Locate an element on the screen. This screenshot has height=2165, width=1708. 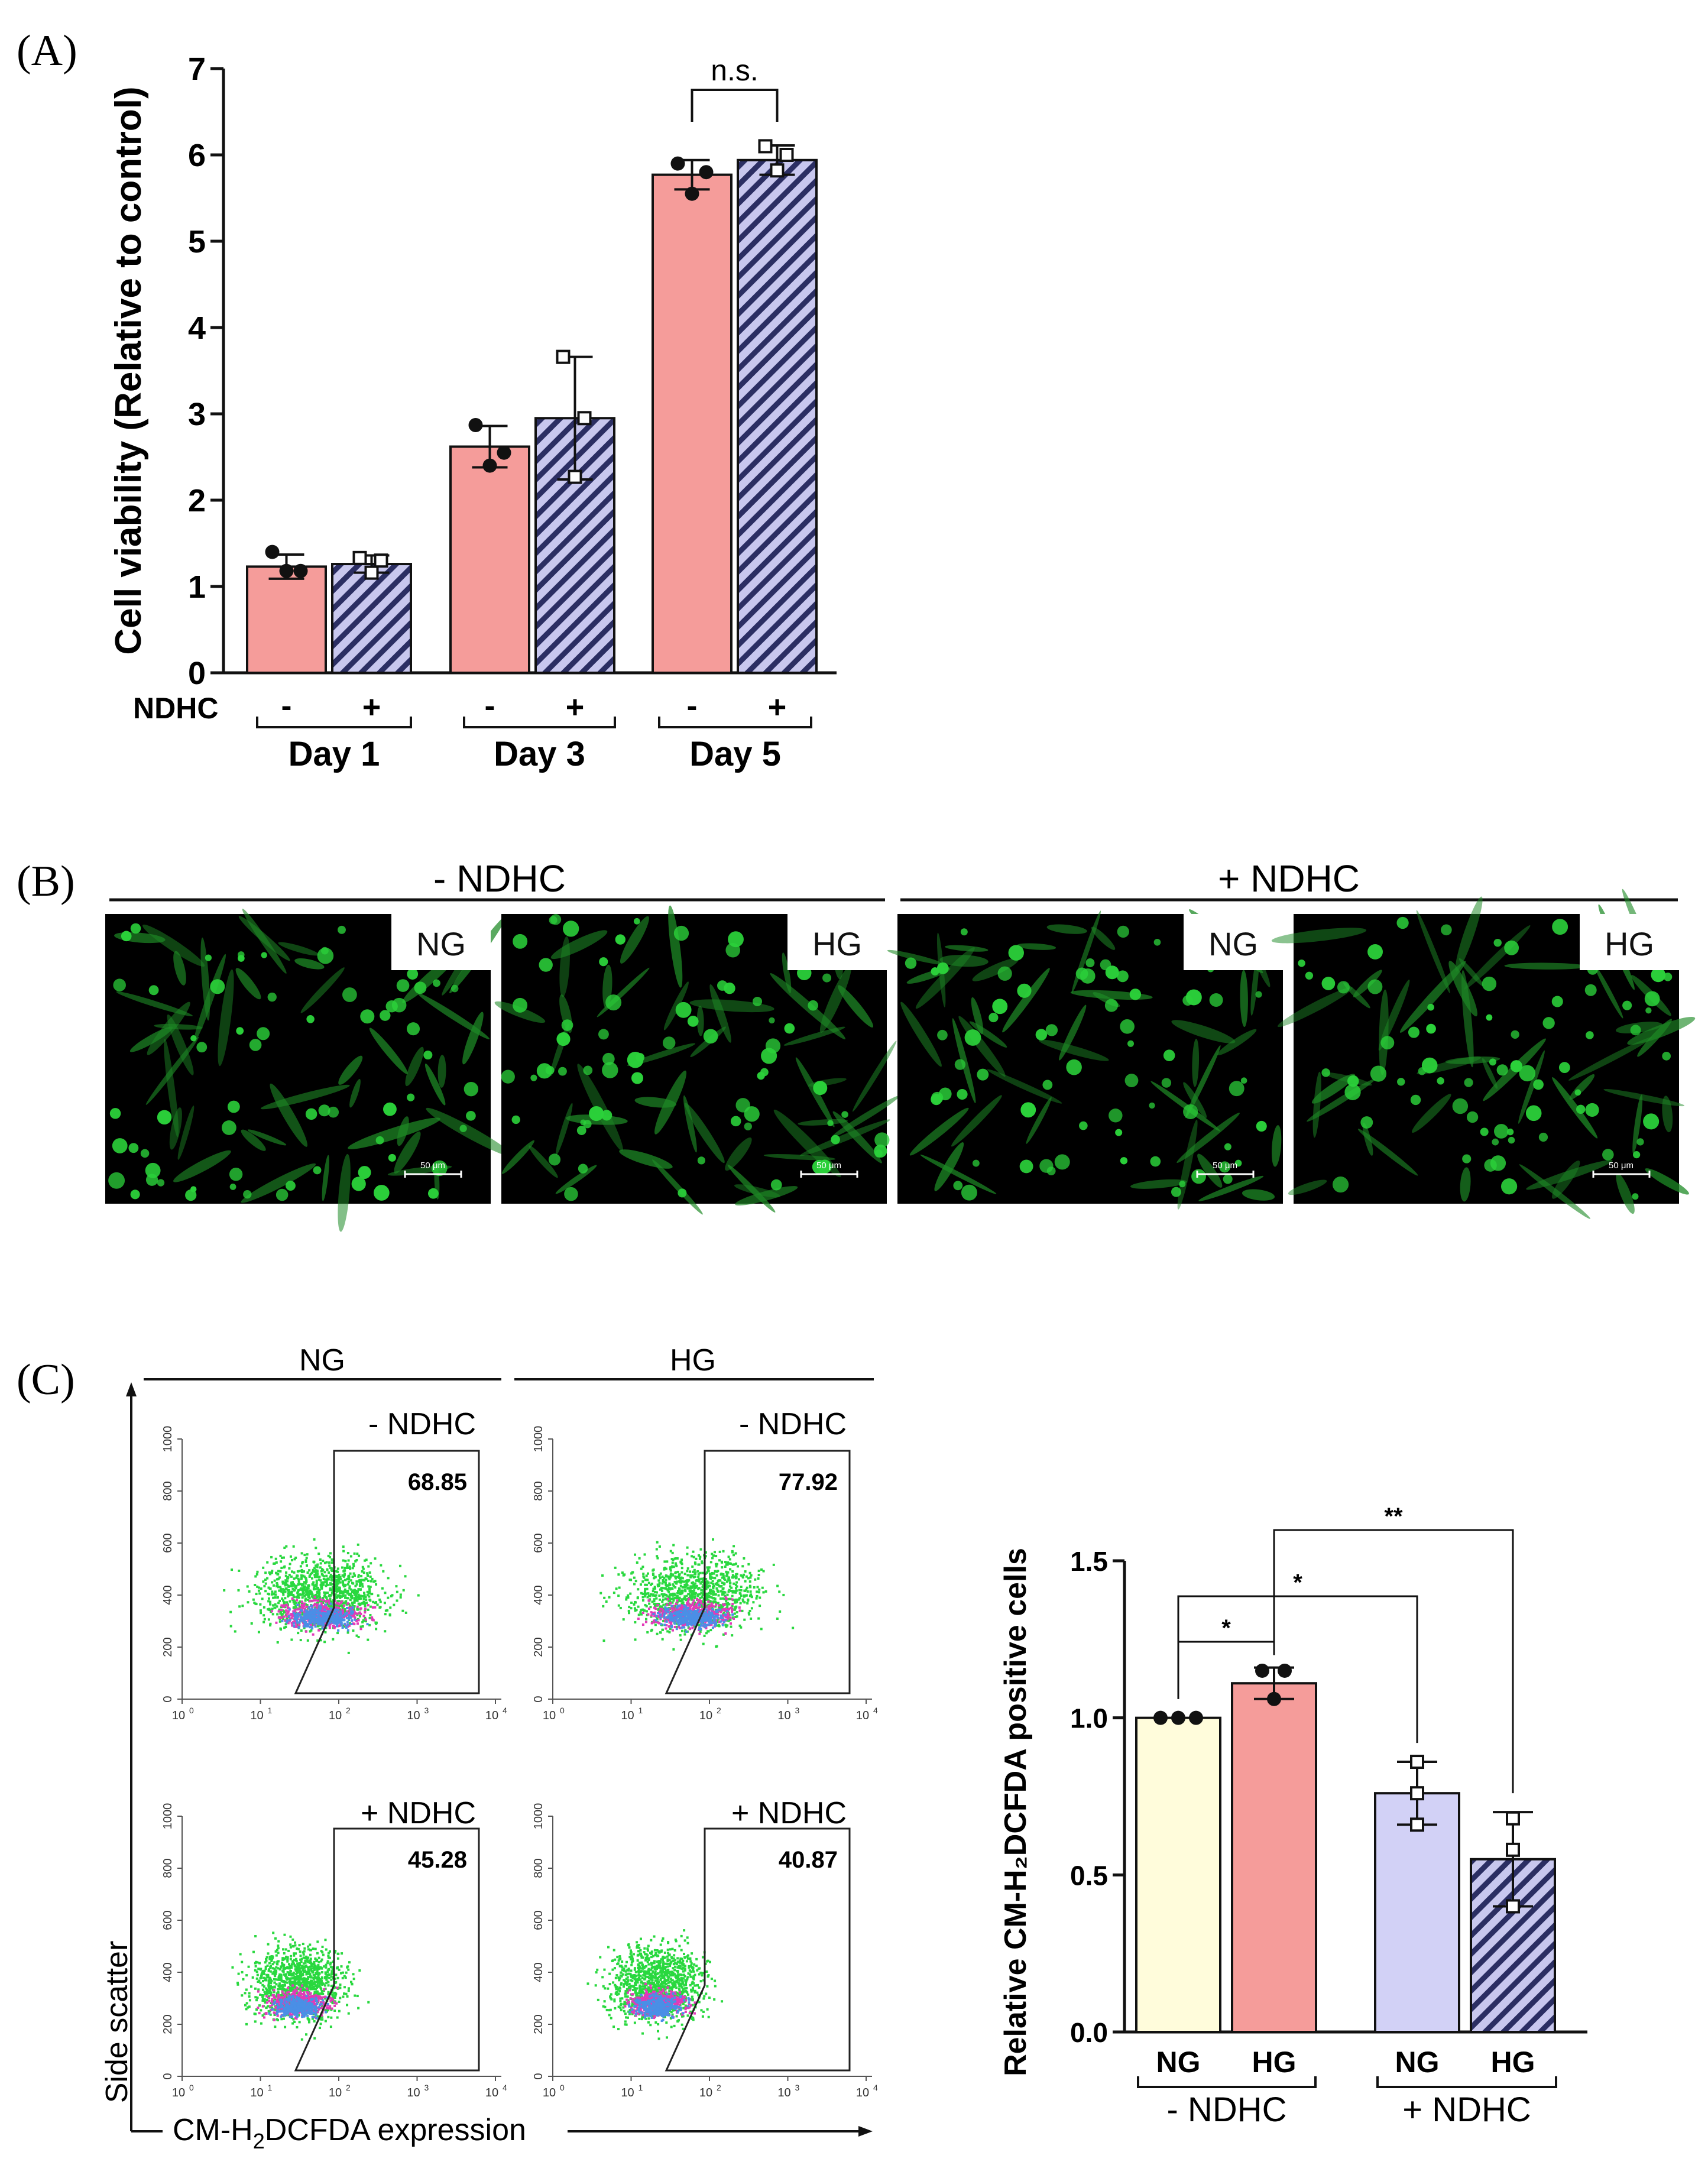
ndhc-sign: - is located at coordinates (286, 706).